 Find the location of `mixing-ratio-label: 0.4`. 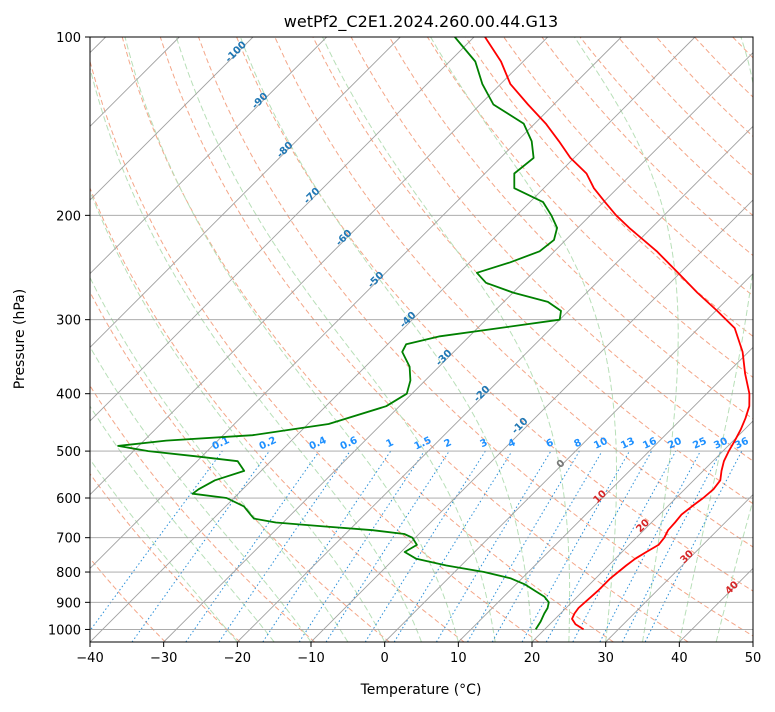

mixing-ratio-label: 0.4 is located at coordinates (318, 443).